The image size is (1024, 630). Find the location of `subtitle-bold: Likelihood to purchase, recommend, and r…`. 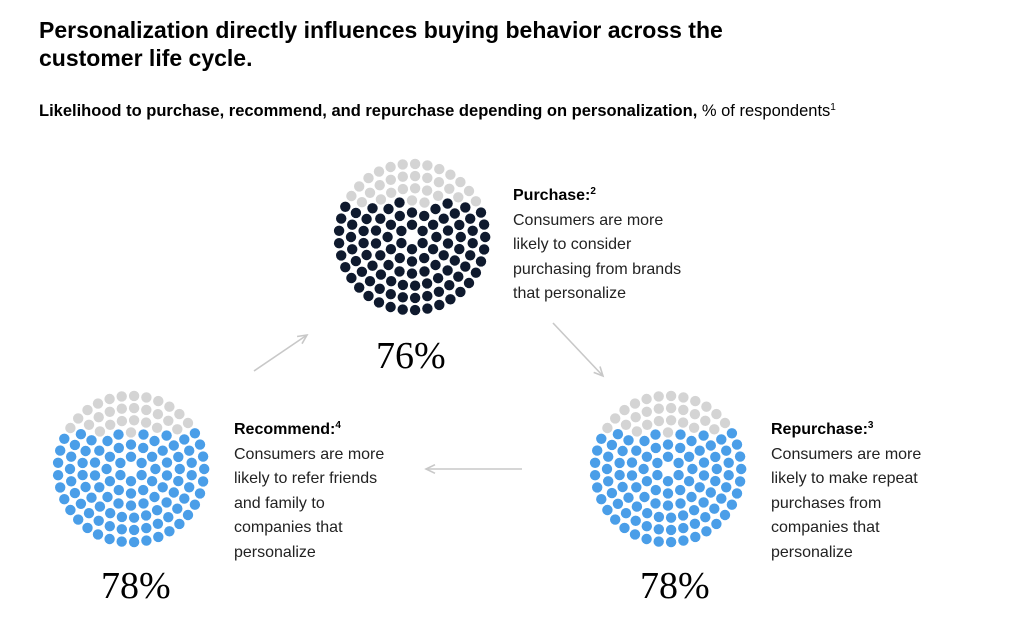

subtitle-bold: Likelihood to purchase, recommend, and r… is located at coordinates (368, 111).